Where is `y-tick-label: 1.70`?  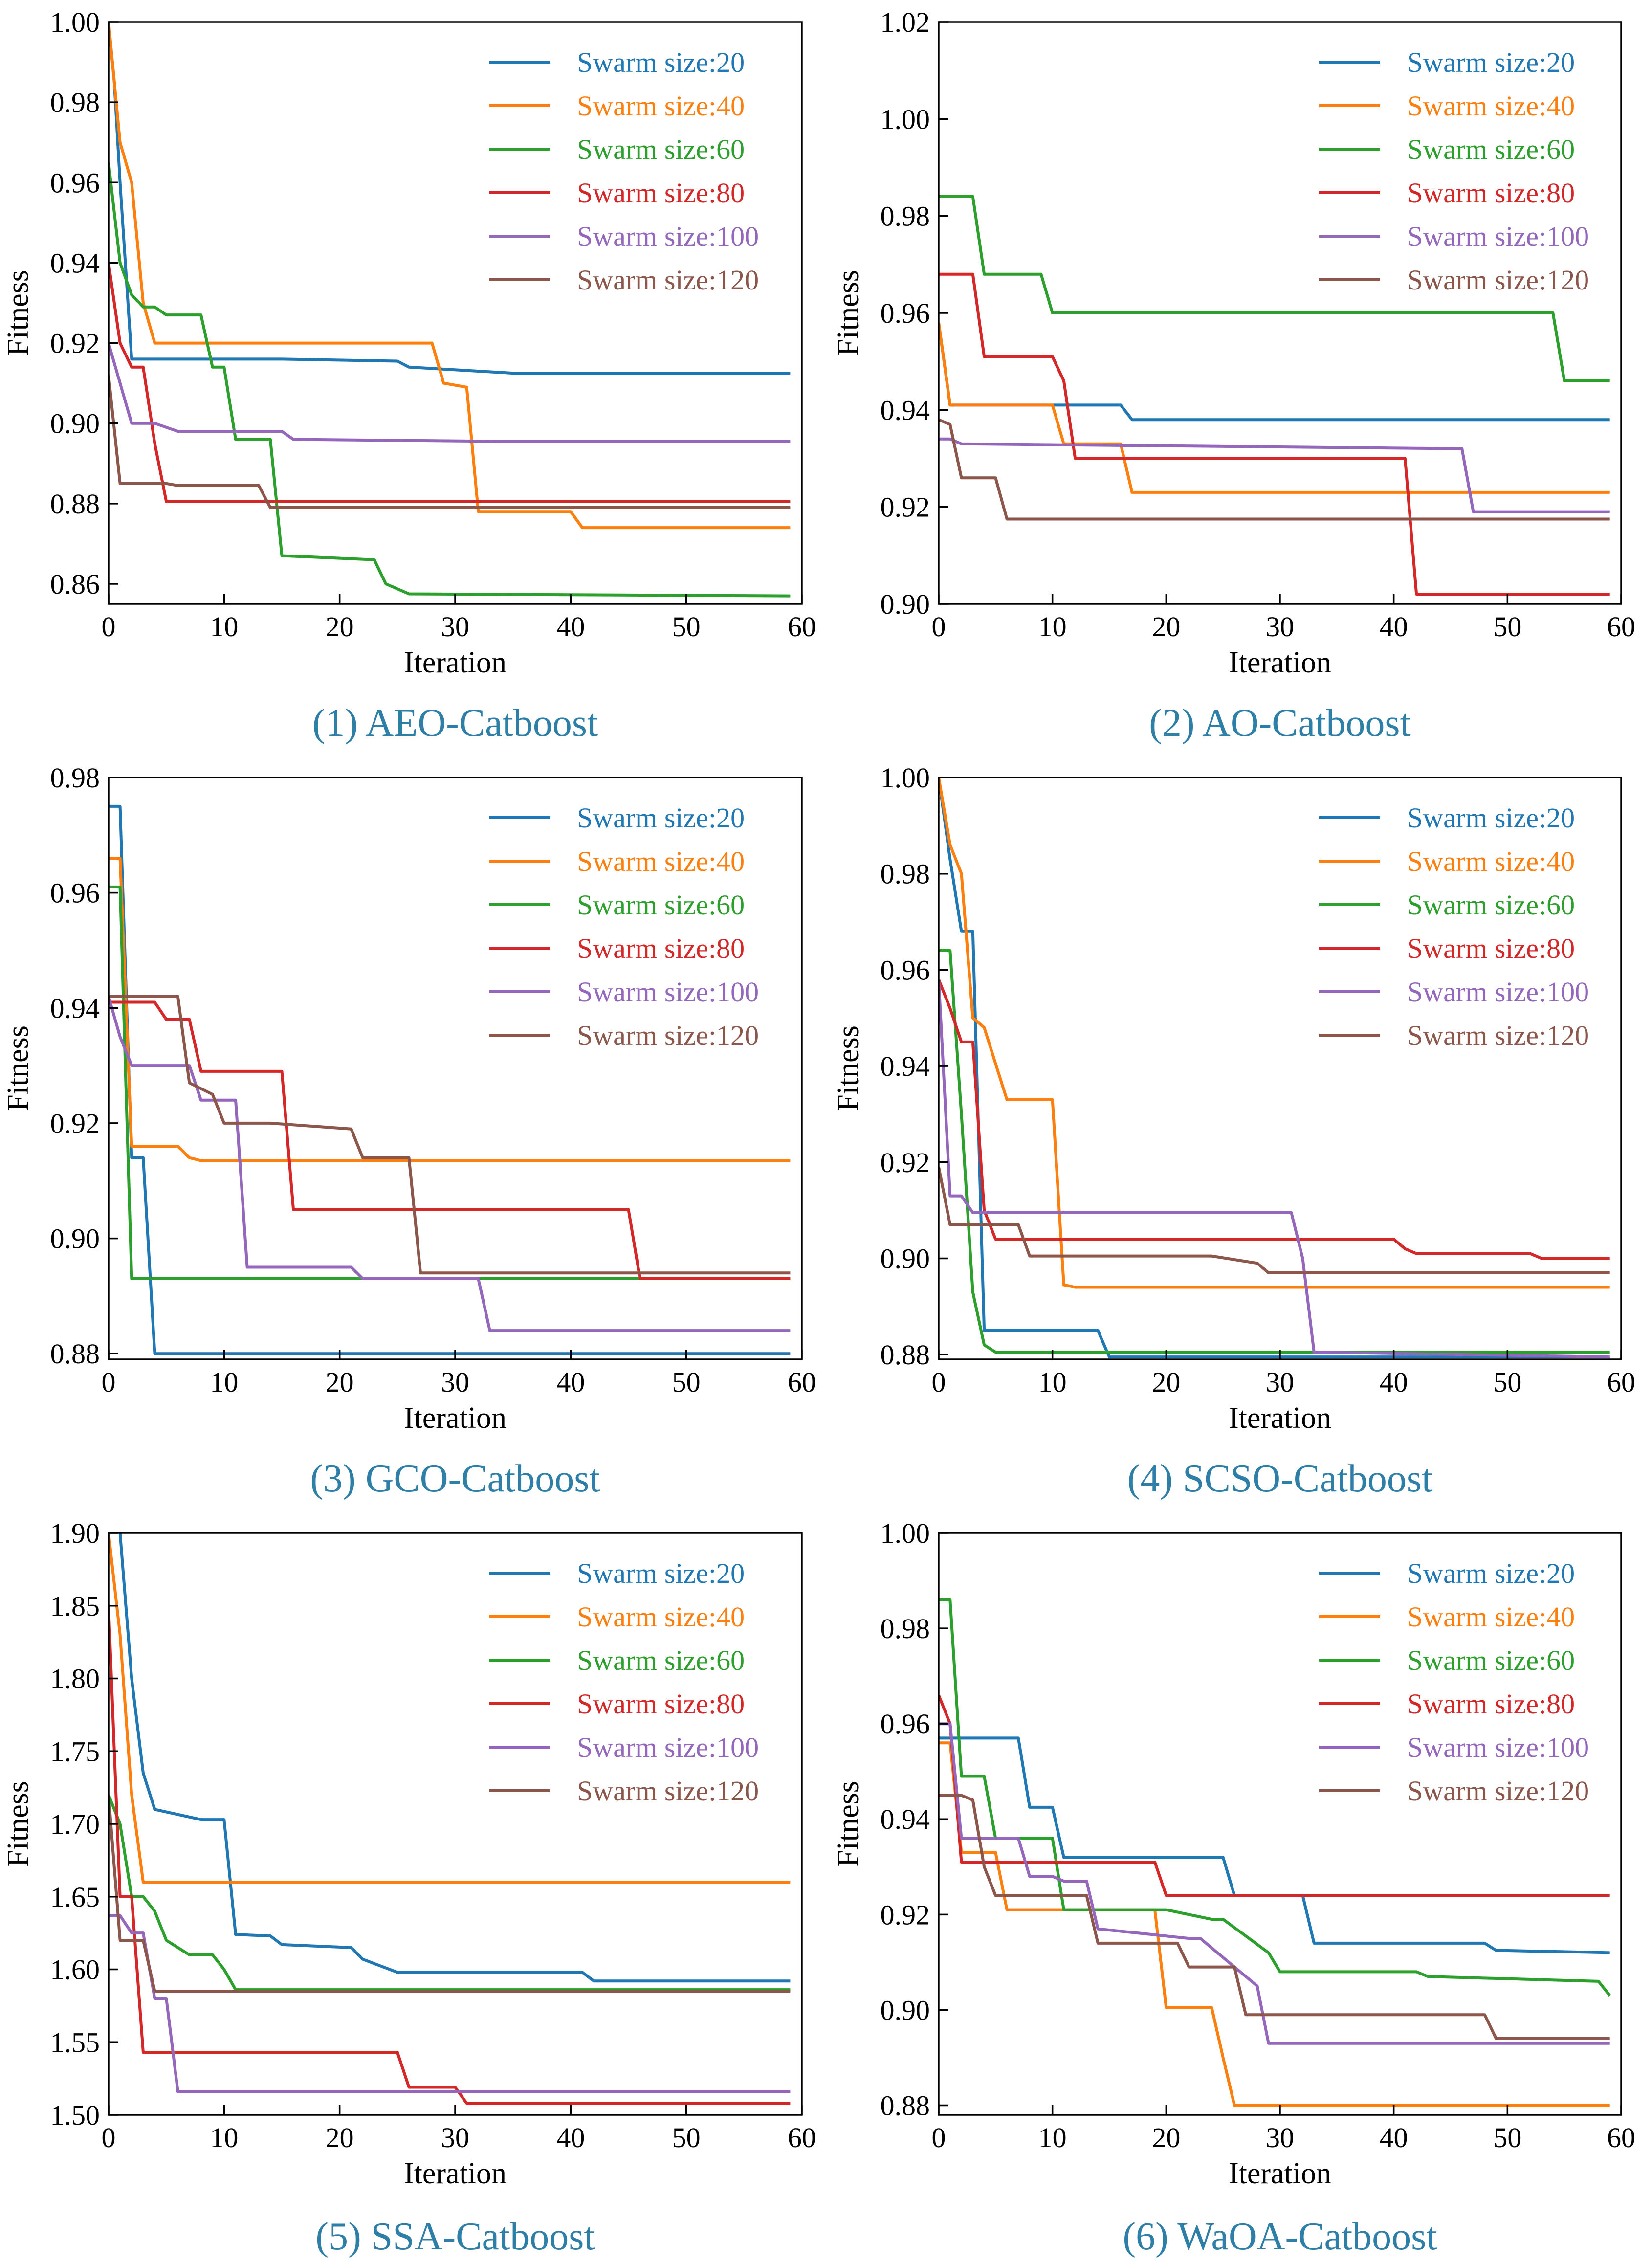
y-tick-label: 1.70 is located at coordinates (75, 1824).